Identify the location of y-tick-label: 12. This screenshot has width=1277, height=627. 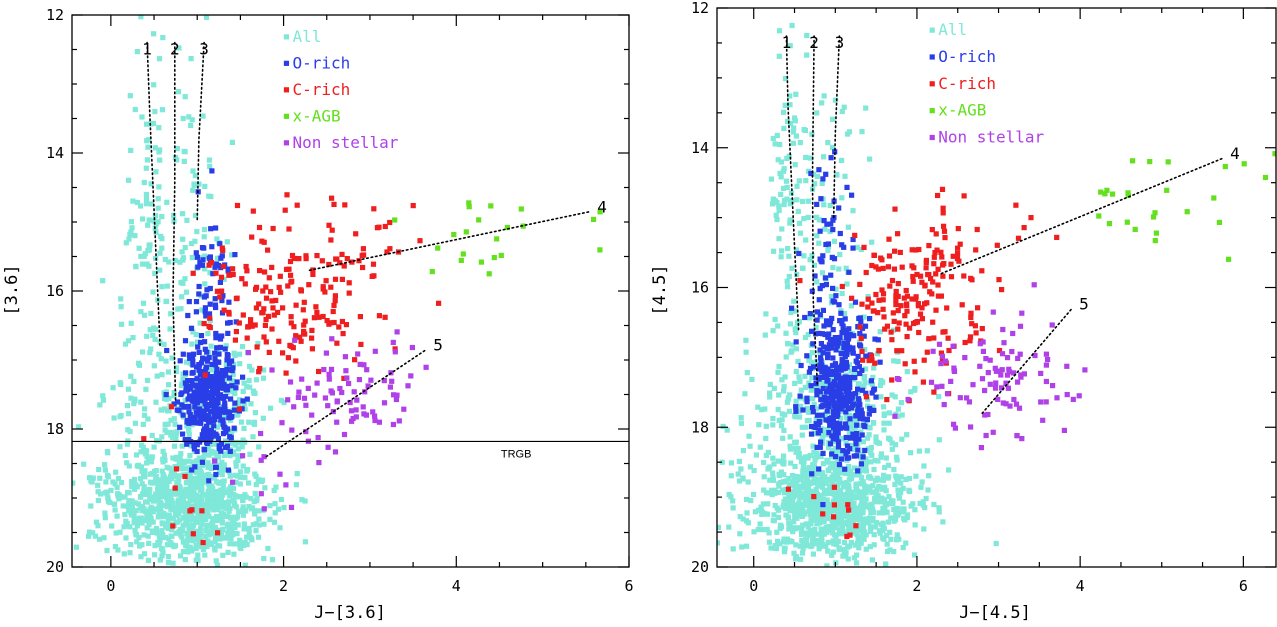
(55, 15).